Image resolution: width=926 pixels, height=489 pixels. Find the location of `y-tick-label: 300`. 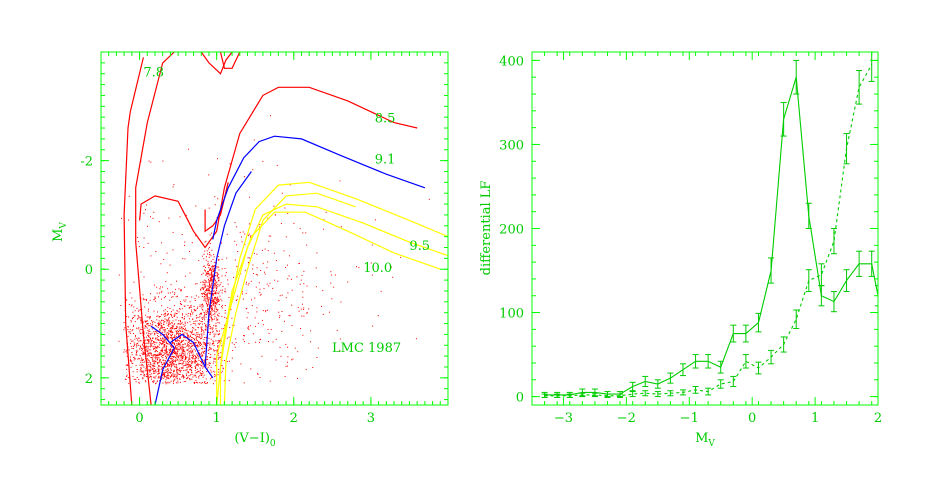

y-tick-label: 300 is located at coordinates (511, 145).